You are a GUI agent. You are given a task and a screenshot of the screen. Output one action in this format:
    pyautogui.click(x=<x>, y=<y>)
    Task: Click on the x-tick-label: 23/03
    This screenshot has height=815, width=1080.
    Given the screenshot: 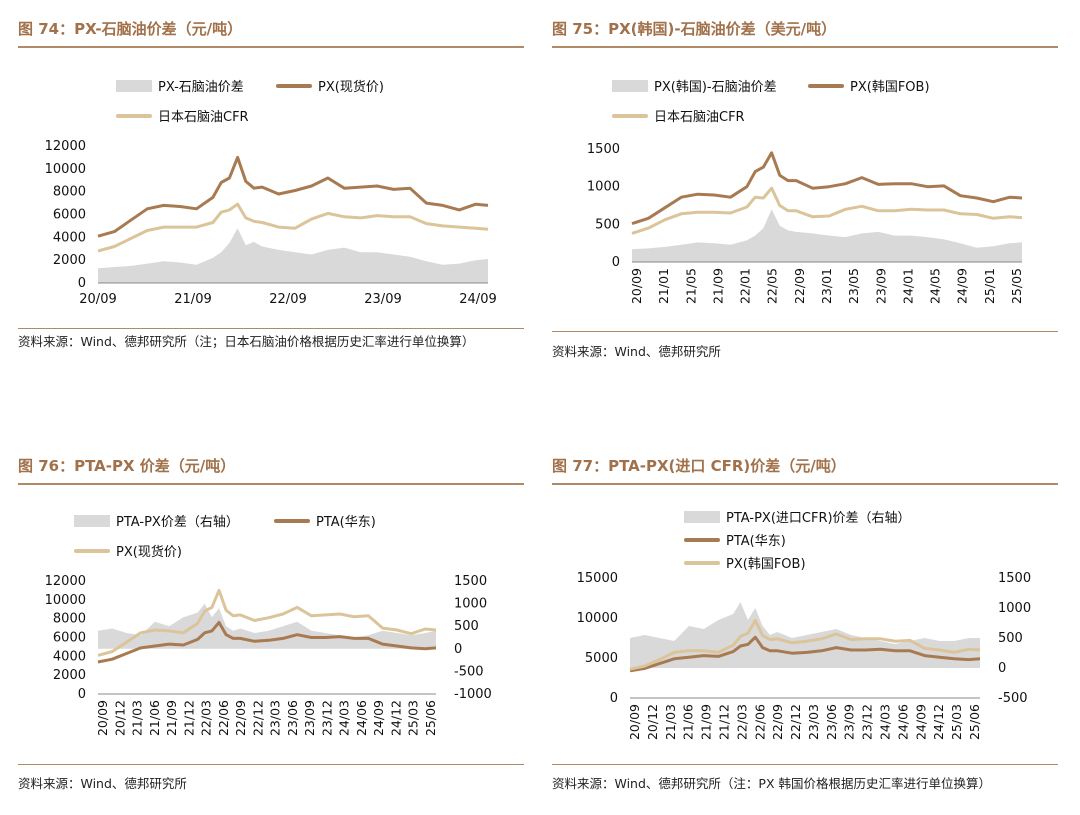 What is the action you would take?
    pyautogui.click(x=813, y=722)
    